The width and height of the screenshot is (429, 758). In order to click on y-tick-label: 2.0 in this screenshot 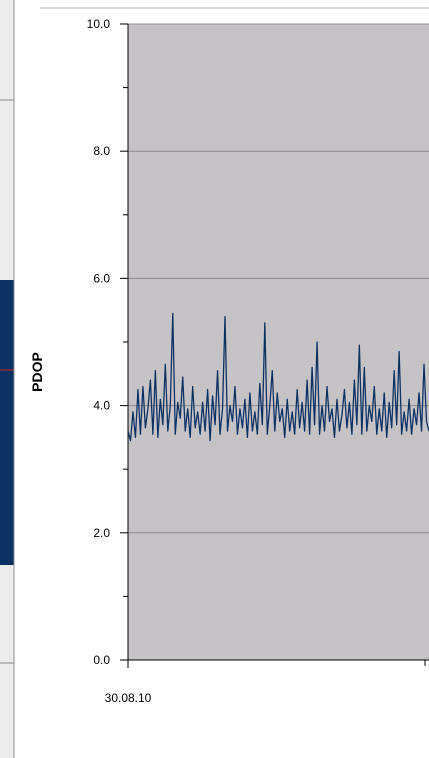, I will do `click(101, 533)`.